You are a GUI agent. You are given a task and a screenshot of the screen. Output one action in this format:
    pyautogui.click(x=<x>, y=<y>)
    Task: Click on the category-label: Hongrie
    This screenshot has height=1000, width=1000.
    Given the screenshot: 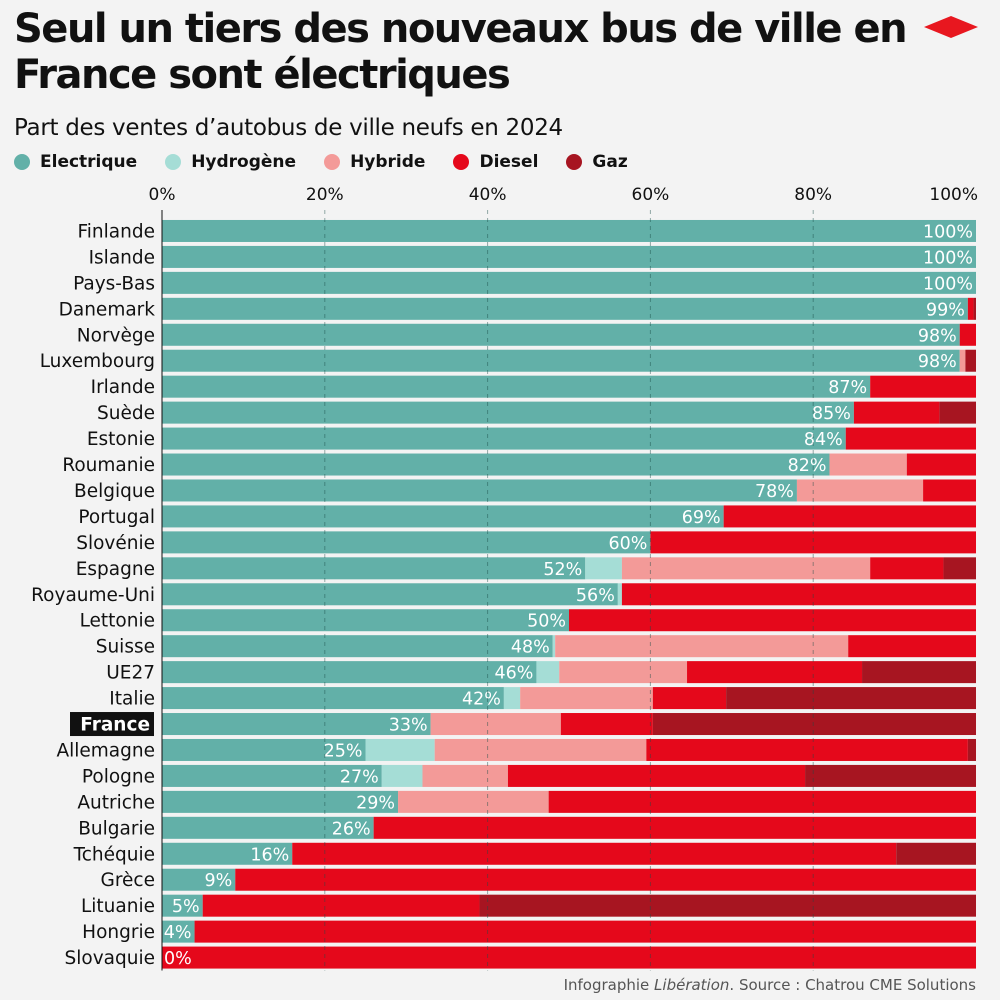 What is the action you would take?
    pyautogui.click(x=118, y=932)
    